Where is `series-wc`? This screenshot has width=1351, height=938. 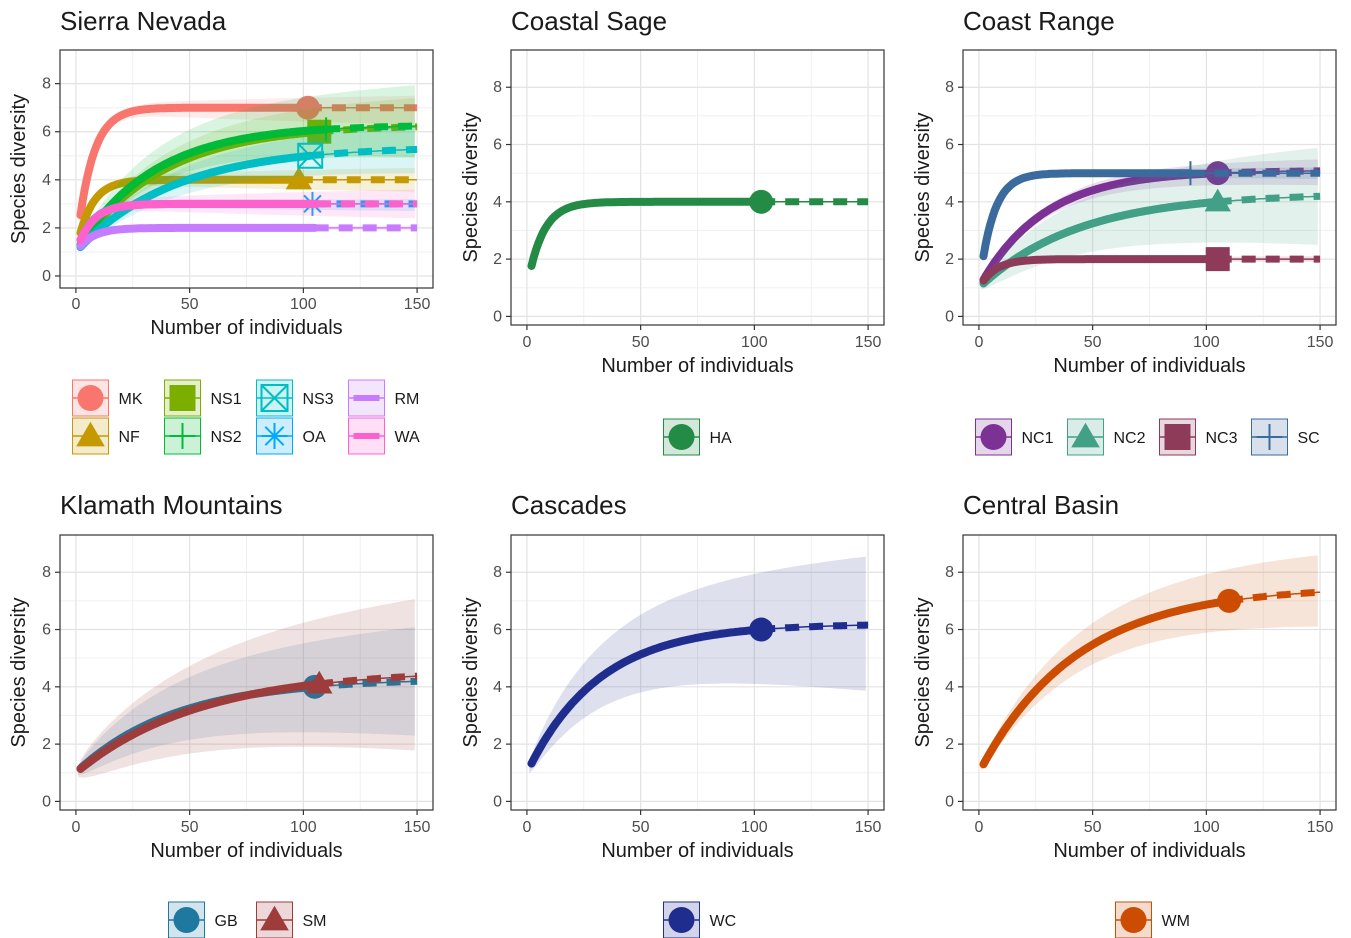 series-wc is located at coordinates (698, 665).